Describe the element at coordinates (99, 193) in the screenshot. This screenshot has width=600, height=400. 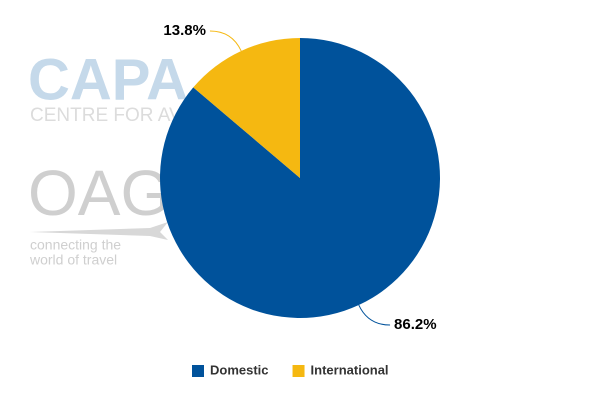
I see `watermark: OAG` at that location.